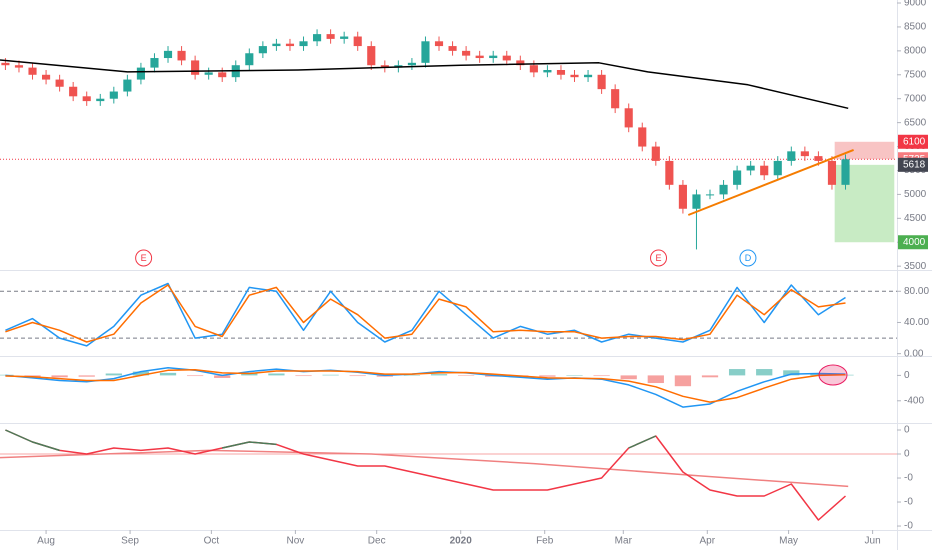  I want to click on price-label: 6100, so click(914, 141).